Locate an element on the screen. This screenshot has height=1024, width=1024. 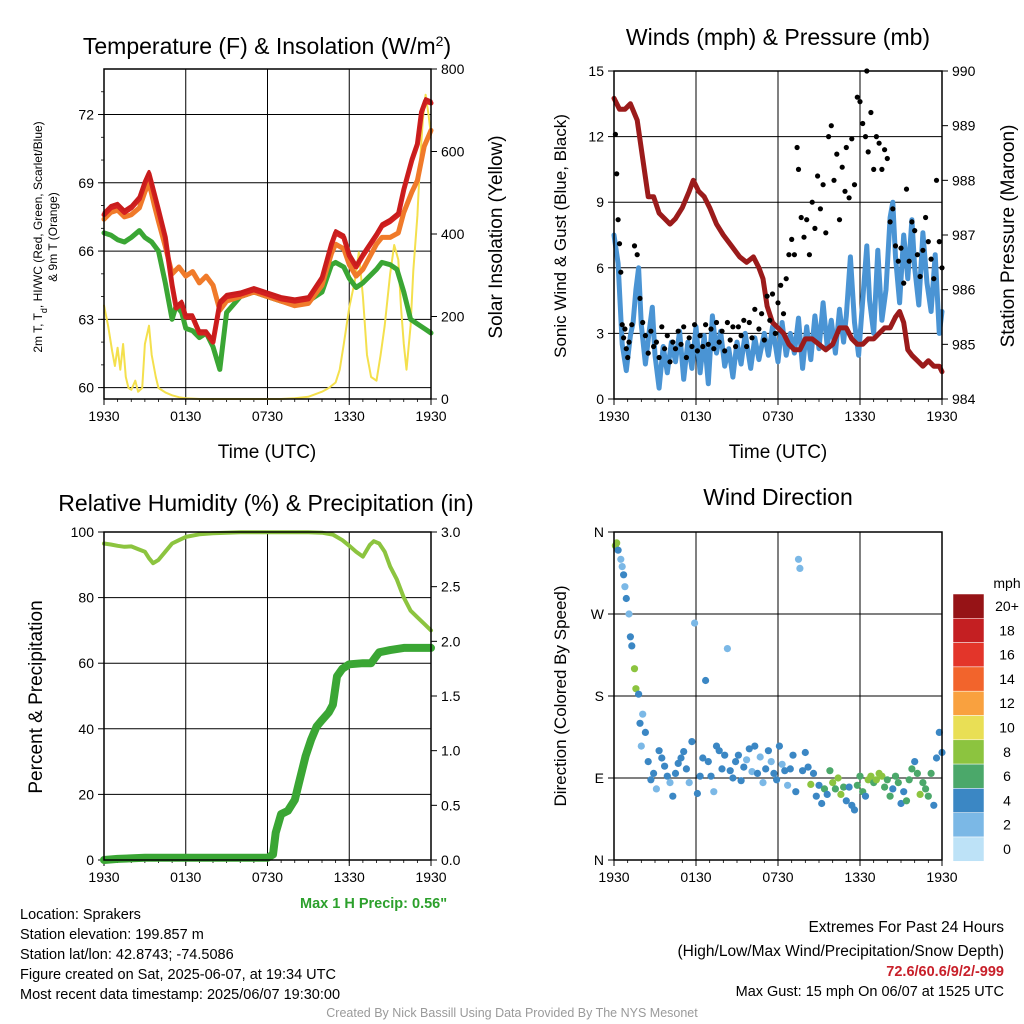
y-tick-label: 15 is located at coordinates (596, 71).